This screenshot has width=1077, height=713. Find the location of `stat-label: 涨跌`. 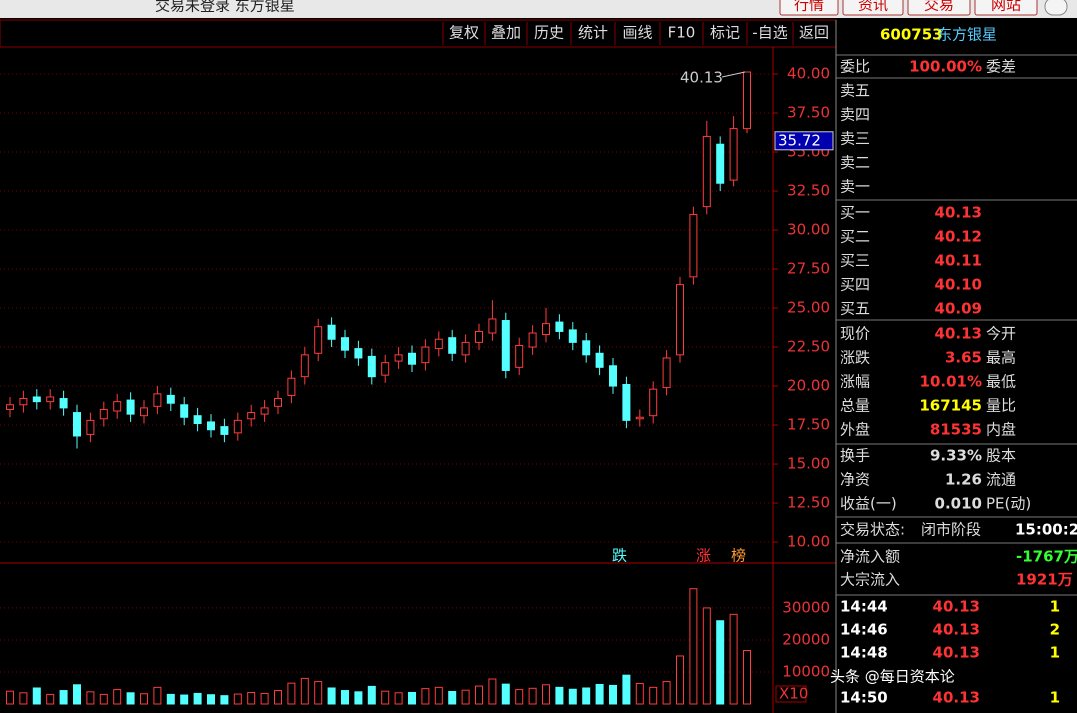

stat-label: 涨跌 is located at coordinates (855, 358).